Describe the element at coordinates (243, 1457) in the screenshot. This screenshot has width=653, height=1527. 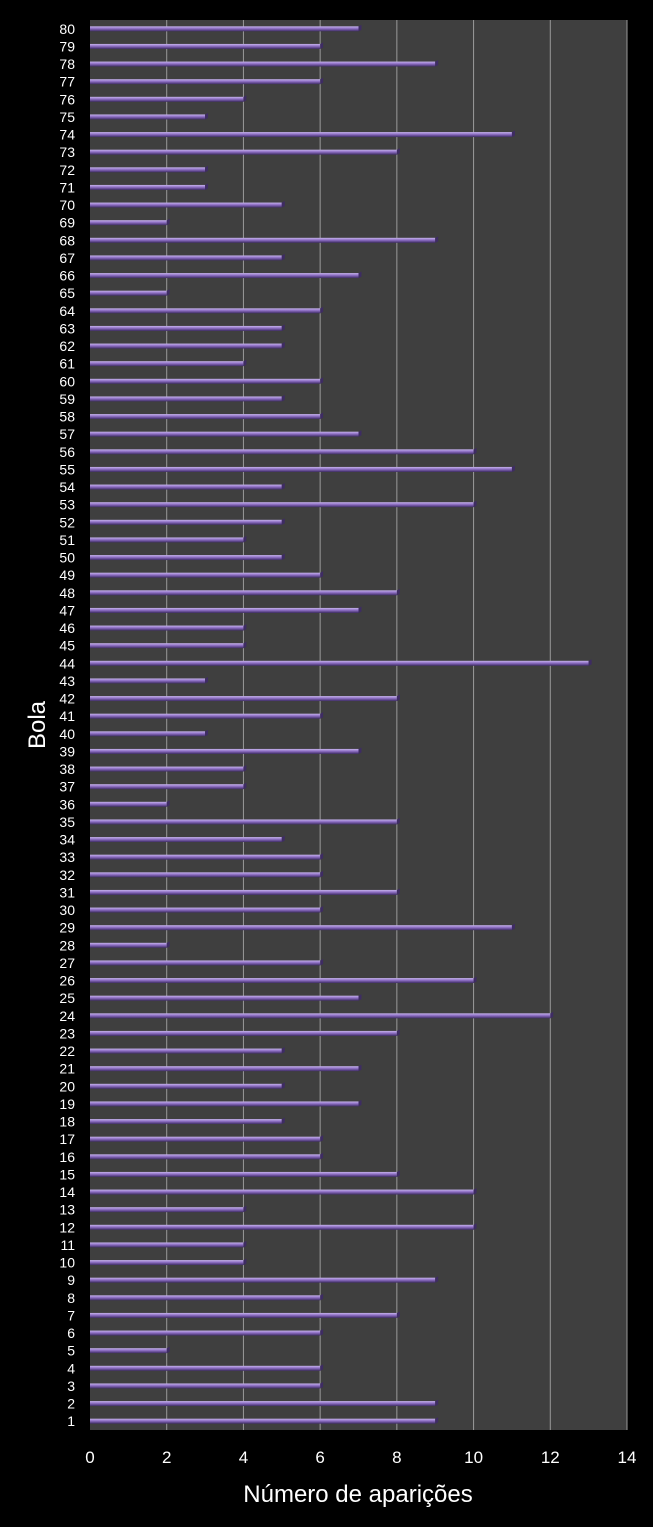
I see `x-tick-label: 4` at that location.